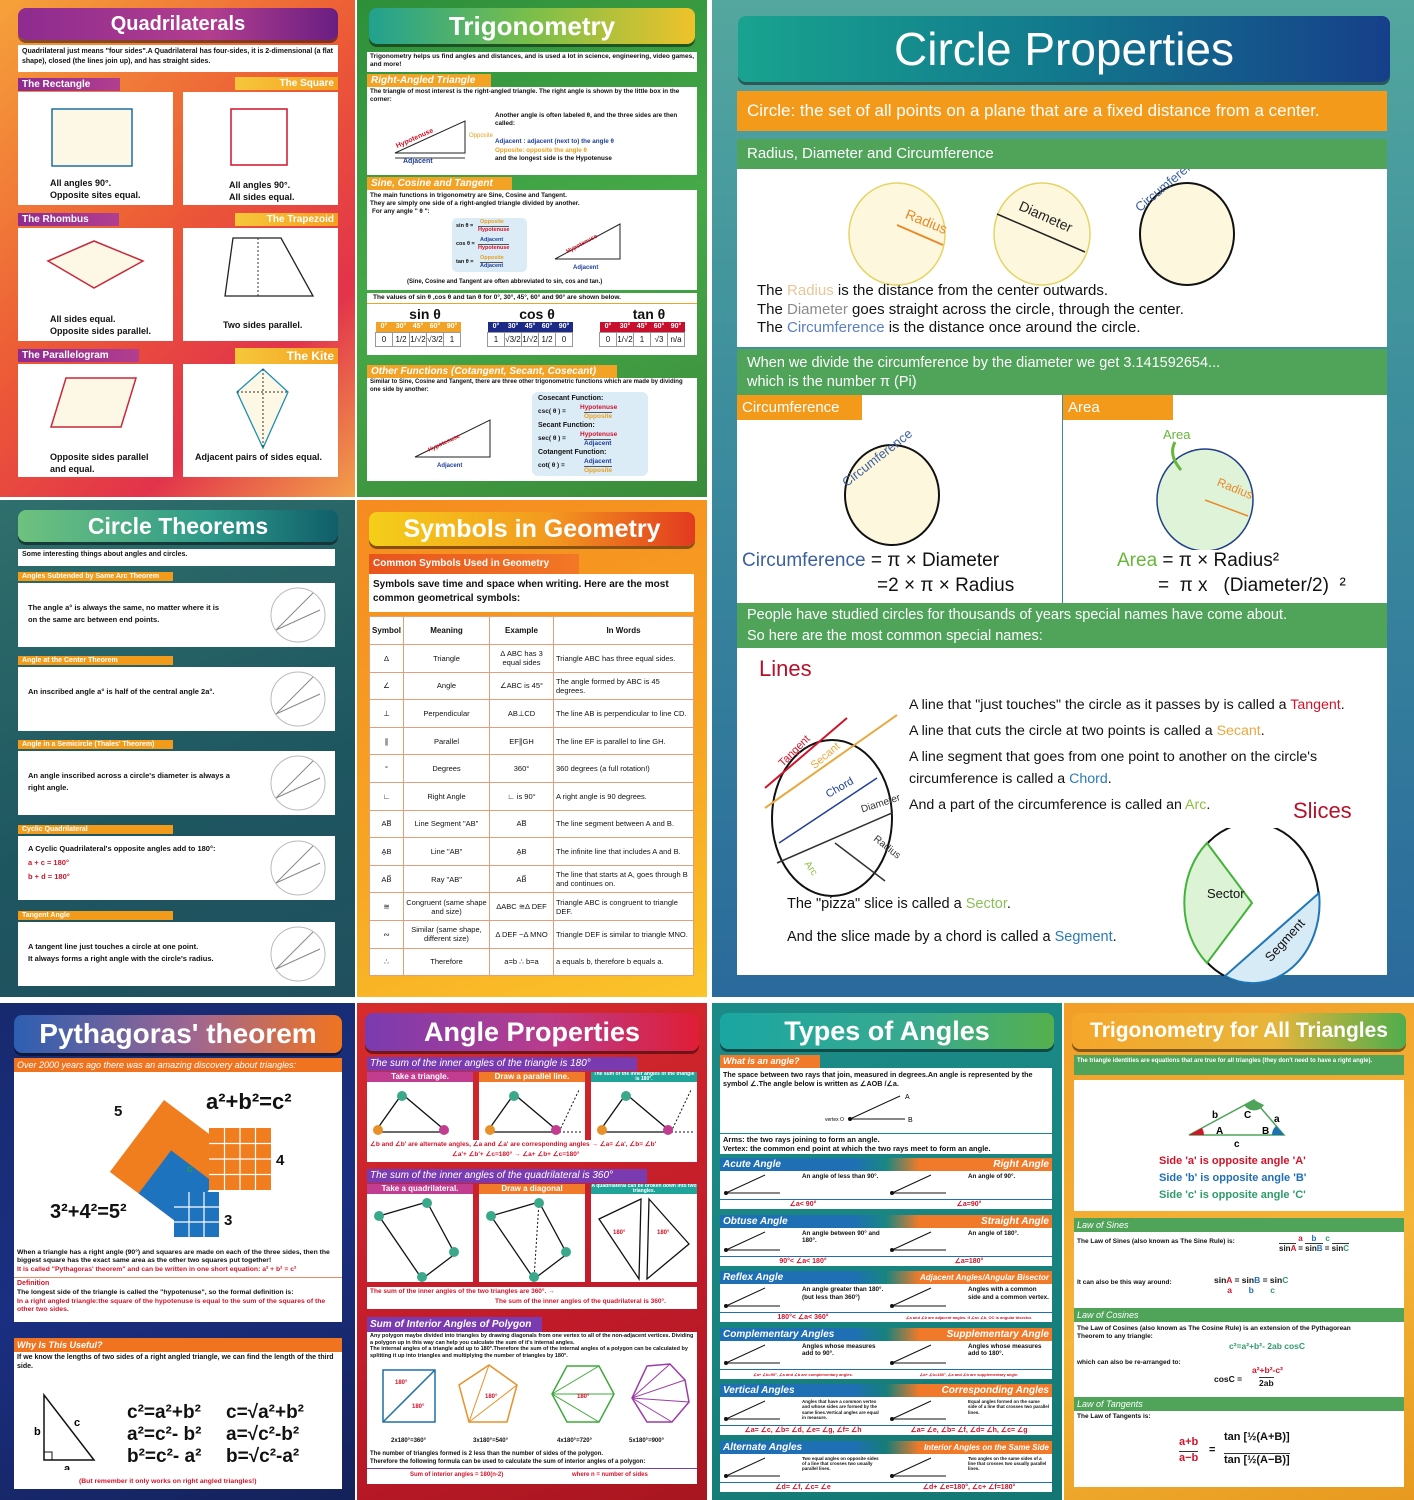  Describe the element at coordinates (946, 585) in the screenshot. I see `circ-formula-2: =2 × π × Radius` at that location.